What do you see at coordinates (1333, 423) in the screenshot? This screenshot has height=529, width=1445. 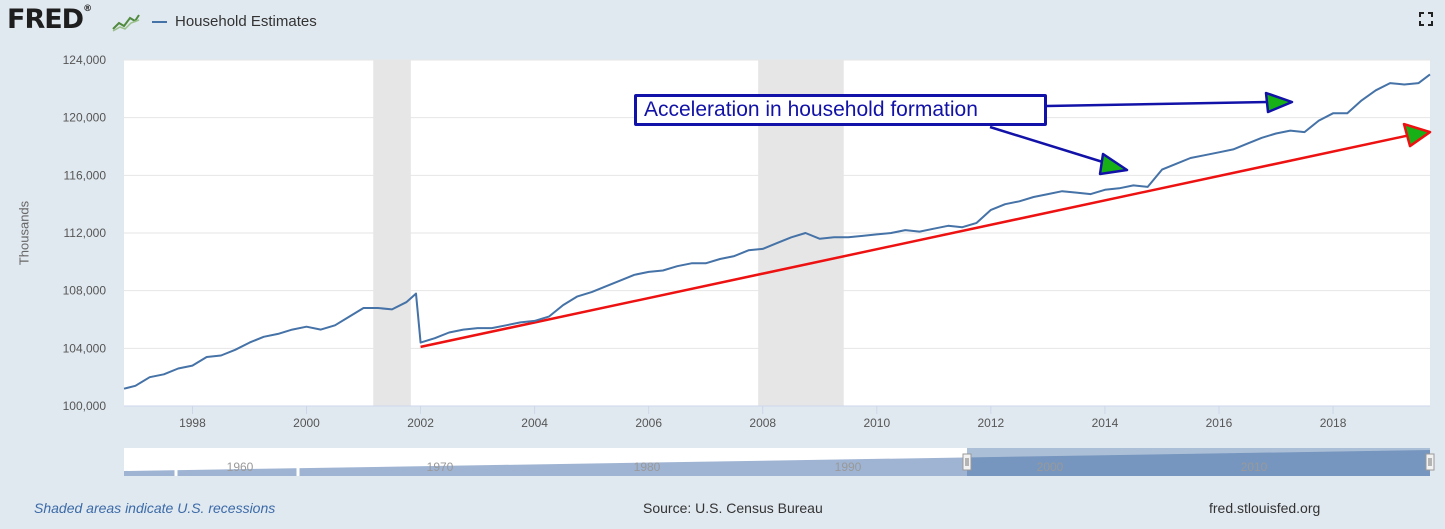 I see `x-tick-label: 2018` at bounding box center [1333, 423].